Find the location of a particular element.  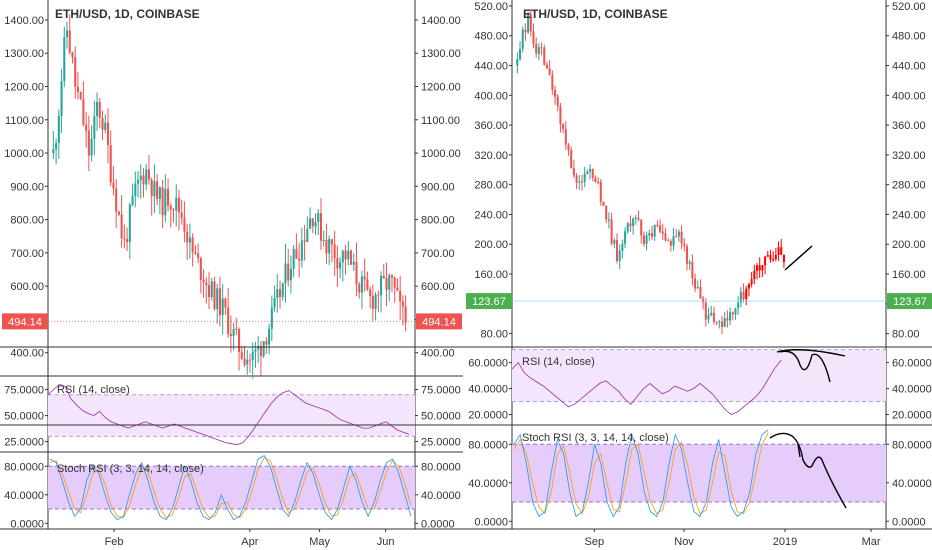

y-tick-label-left: 1300.00 is located at coordinates (24, 54).